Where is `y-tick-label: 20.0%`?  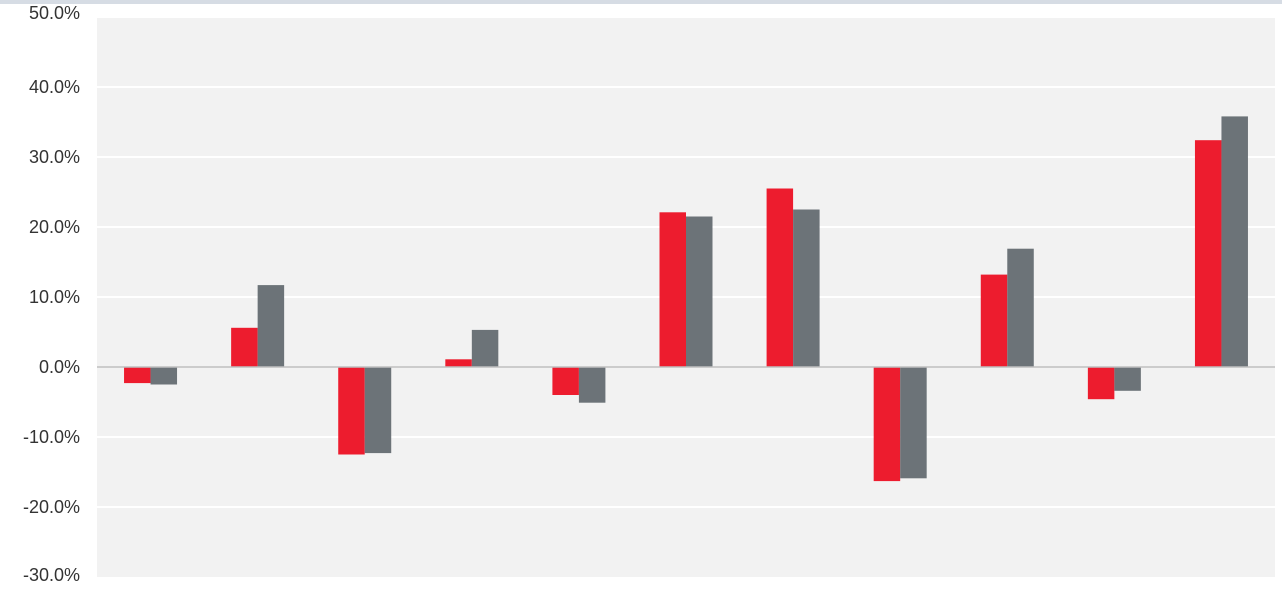 y-tick-label: 20.0% is located at coordinates (54, 227).